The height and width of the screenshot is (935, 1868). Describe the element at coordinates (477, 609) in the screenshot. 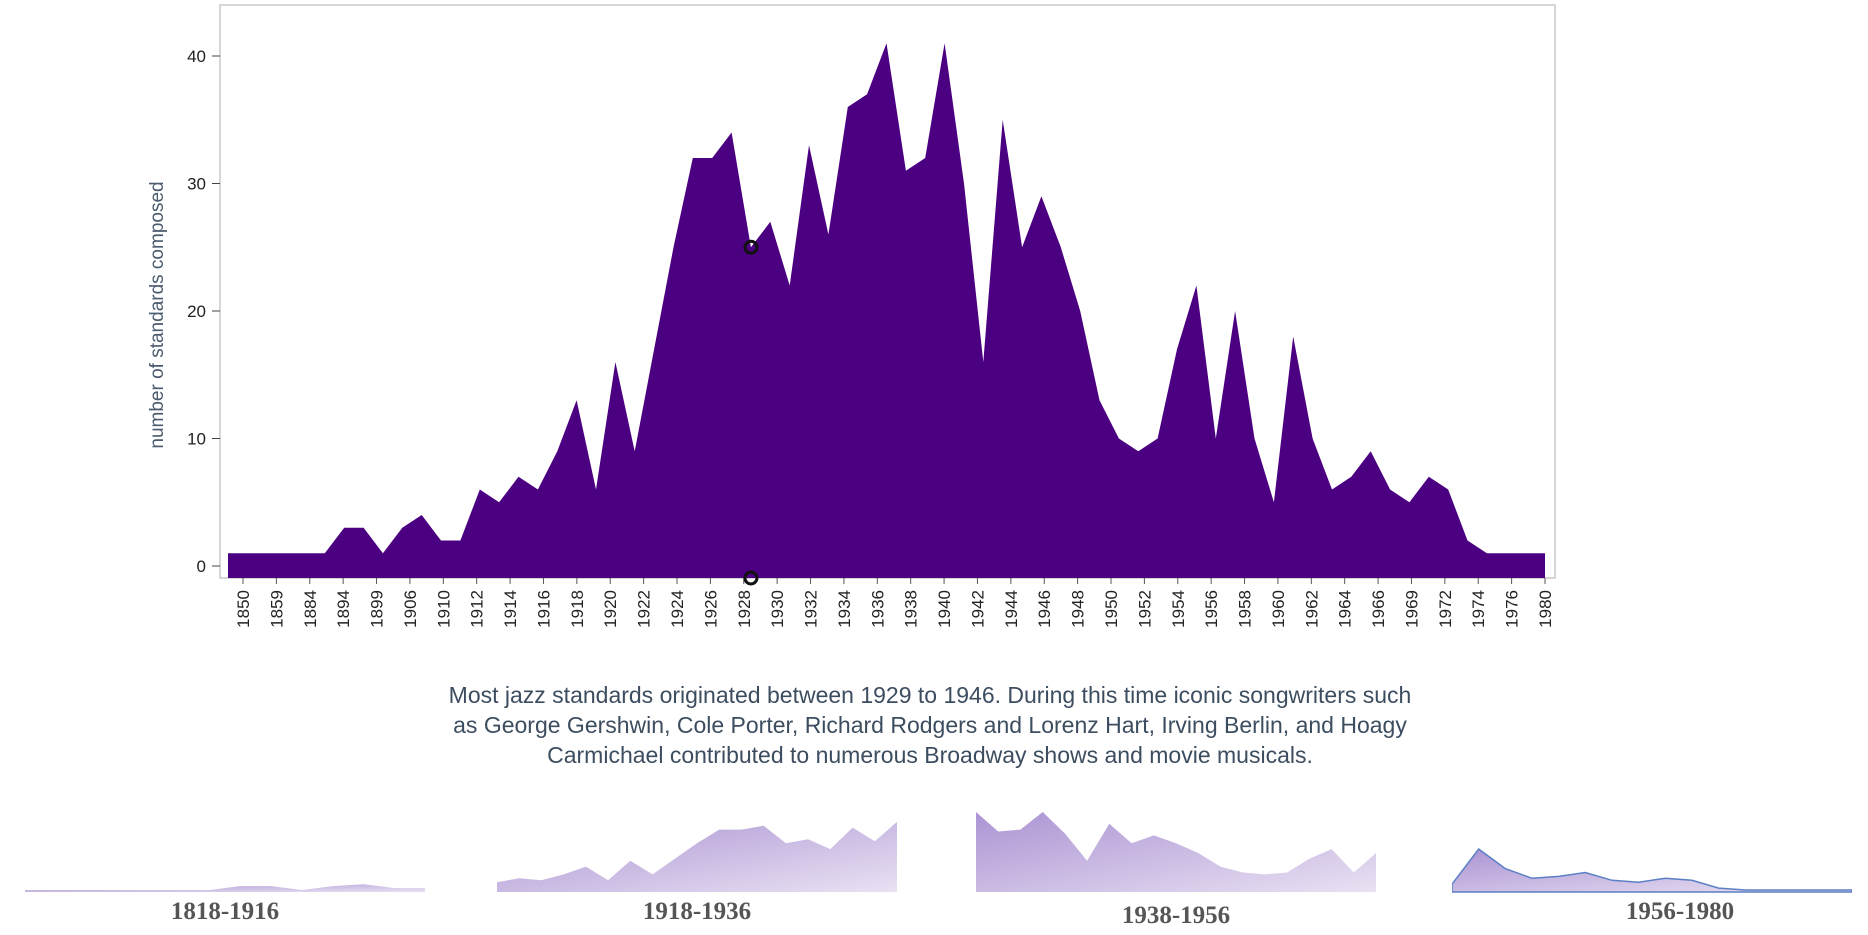

I see `x-tick-label: 1912` at that location.